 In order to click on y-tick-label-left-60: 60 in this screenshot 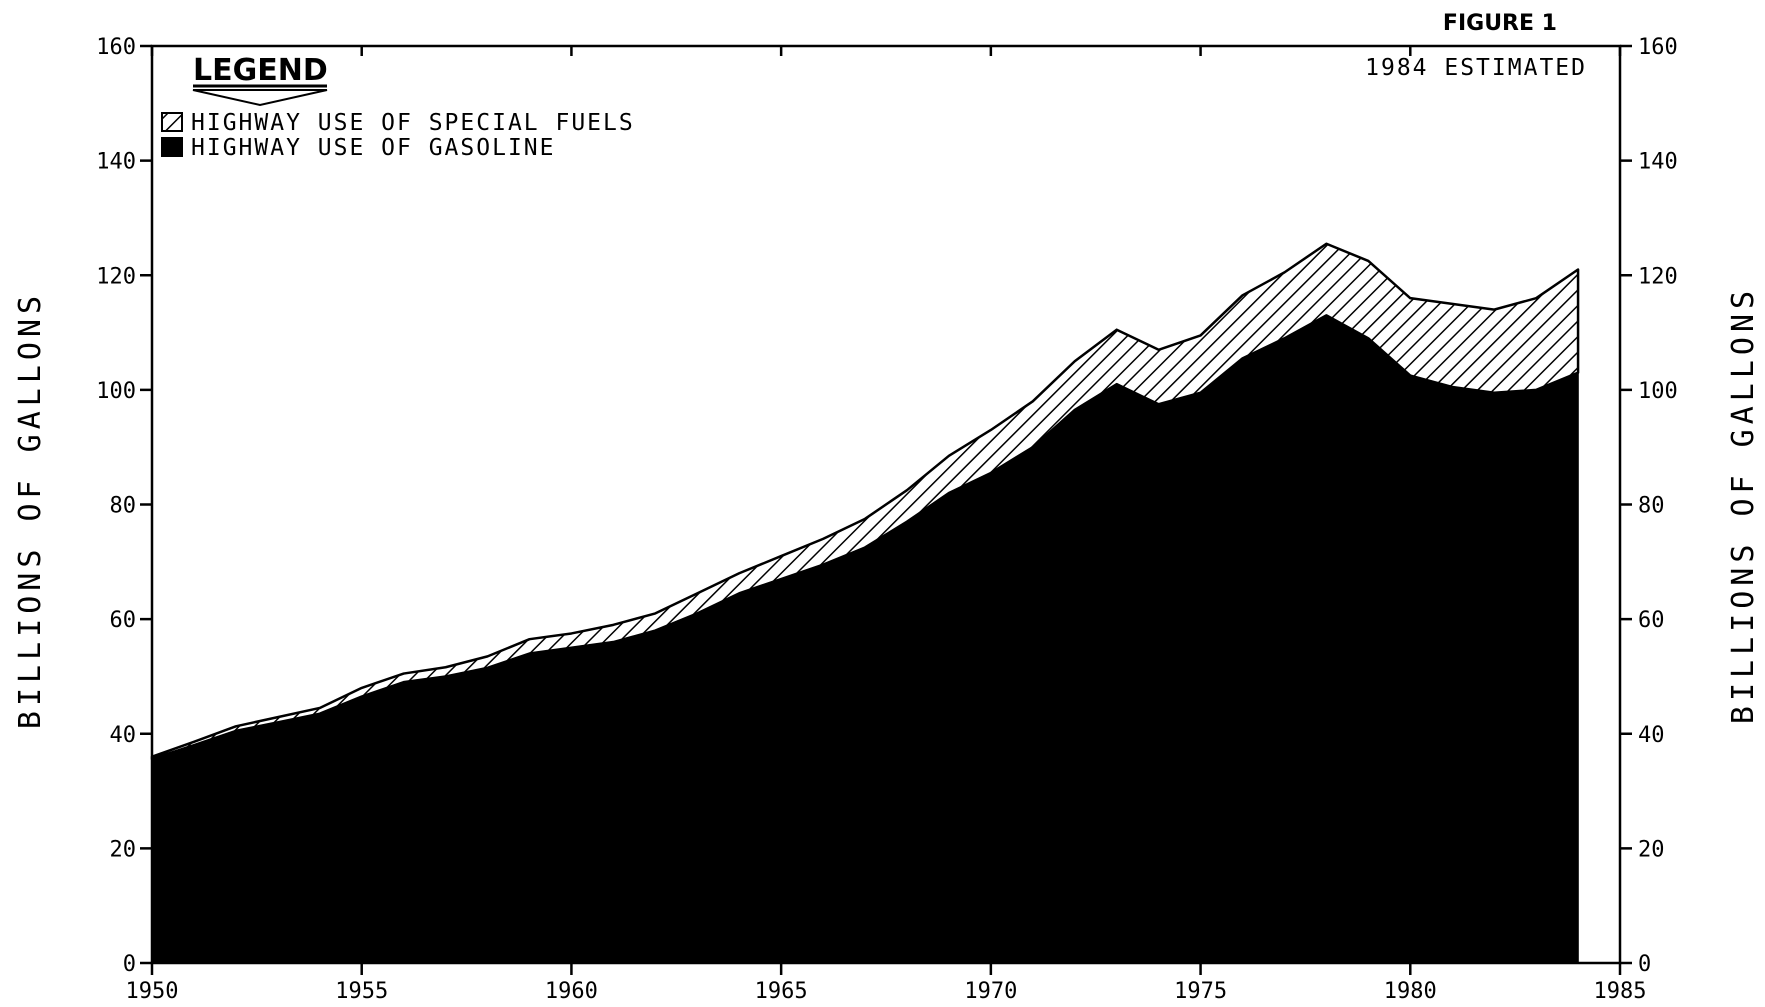, I will do `click(123, 620)`.